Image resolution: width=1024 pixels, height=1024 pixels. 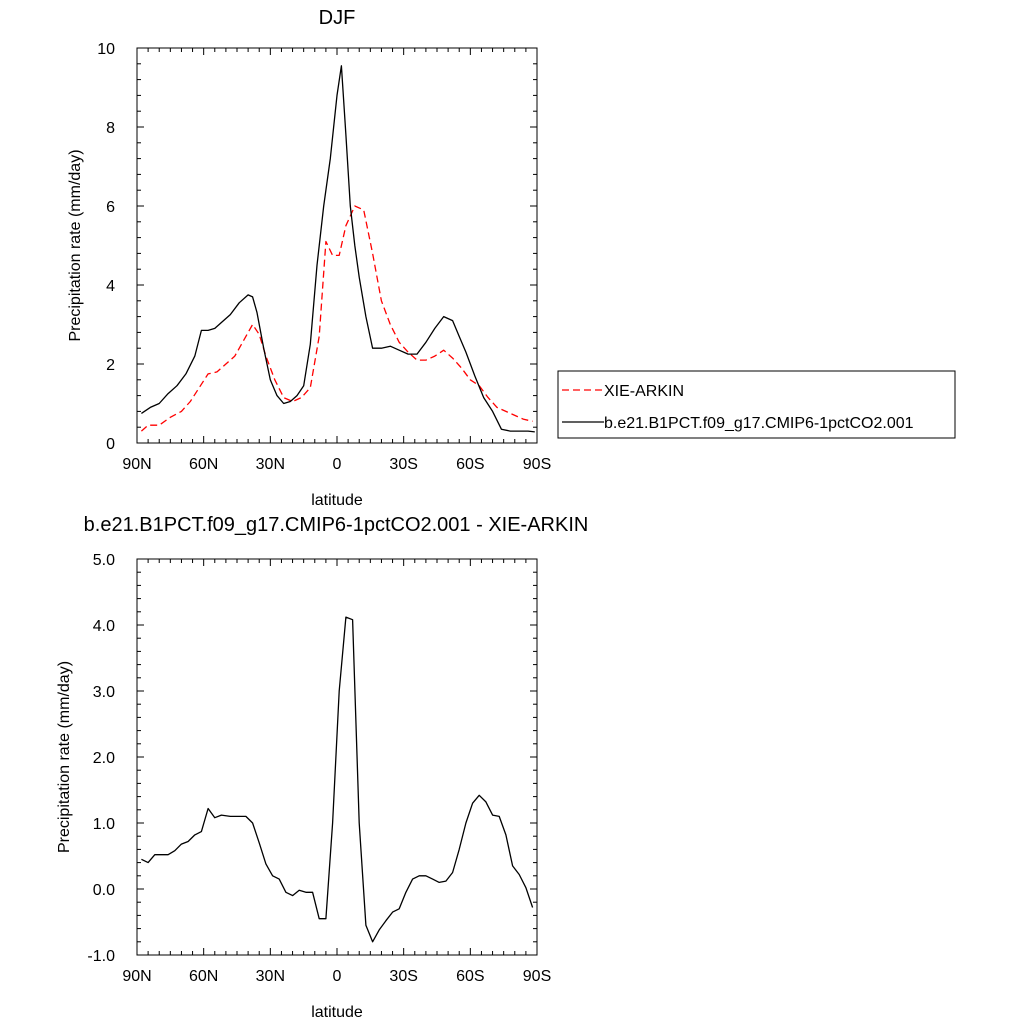 What do you see at coordinates (759, 423) in the screenshot?
I see `legend-label-1: b.e21.B1PCT.f09_g17.CMIP6-1pctCO2.001` at bounding box center [759, 423].